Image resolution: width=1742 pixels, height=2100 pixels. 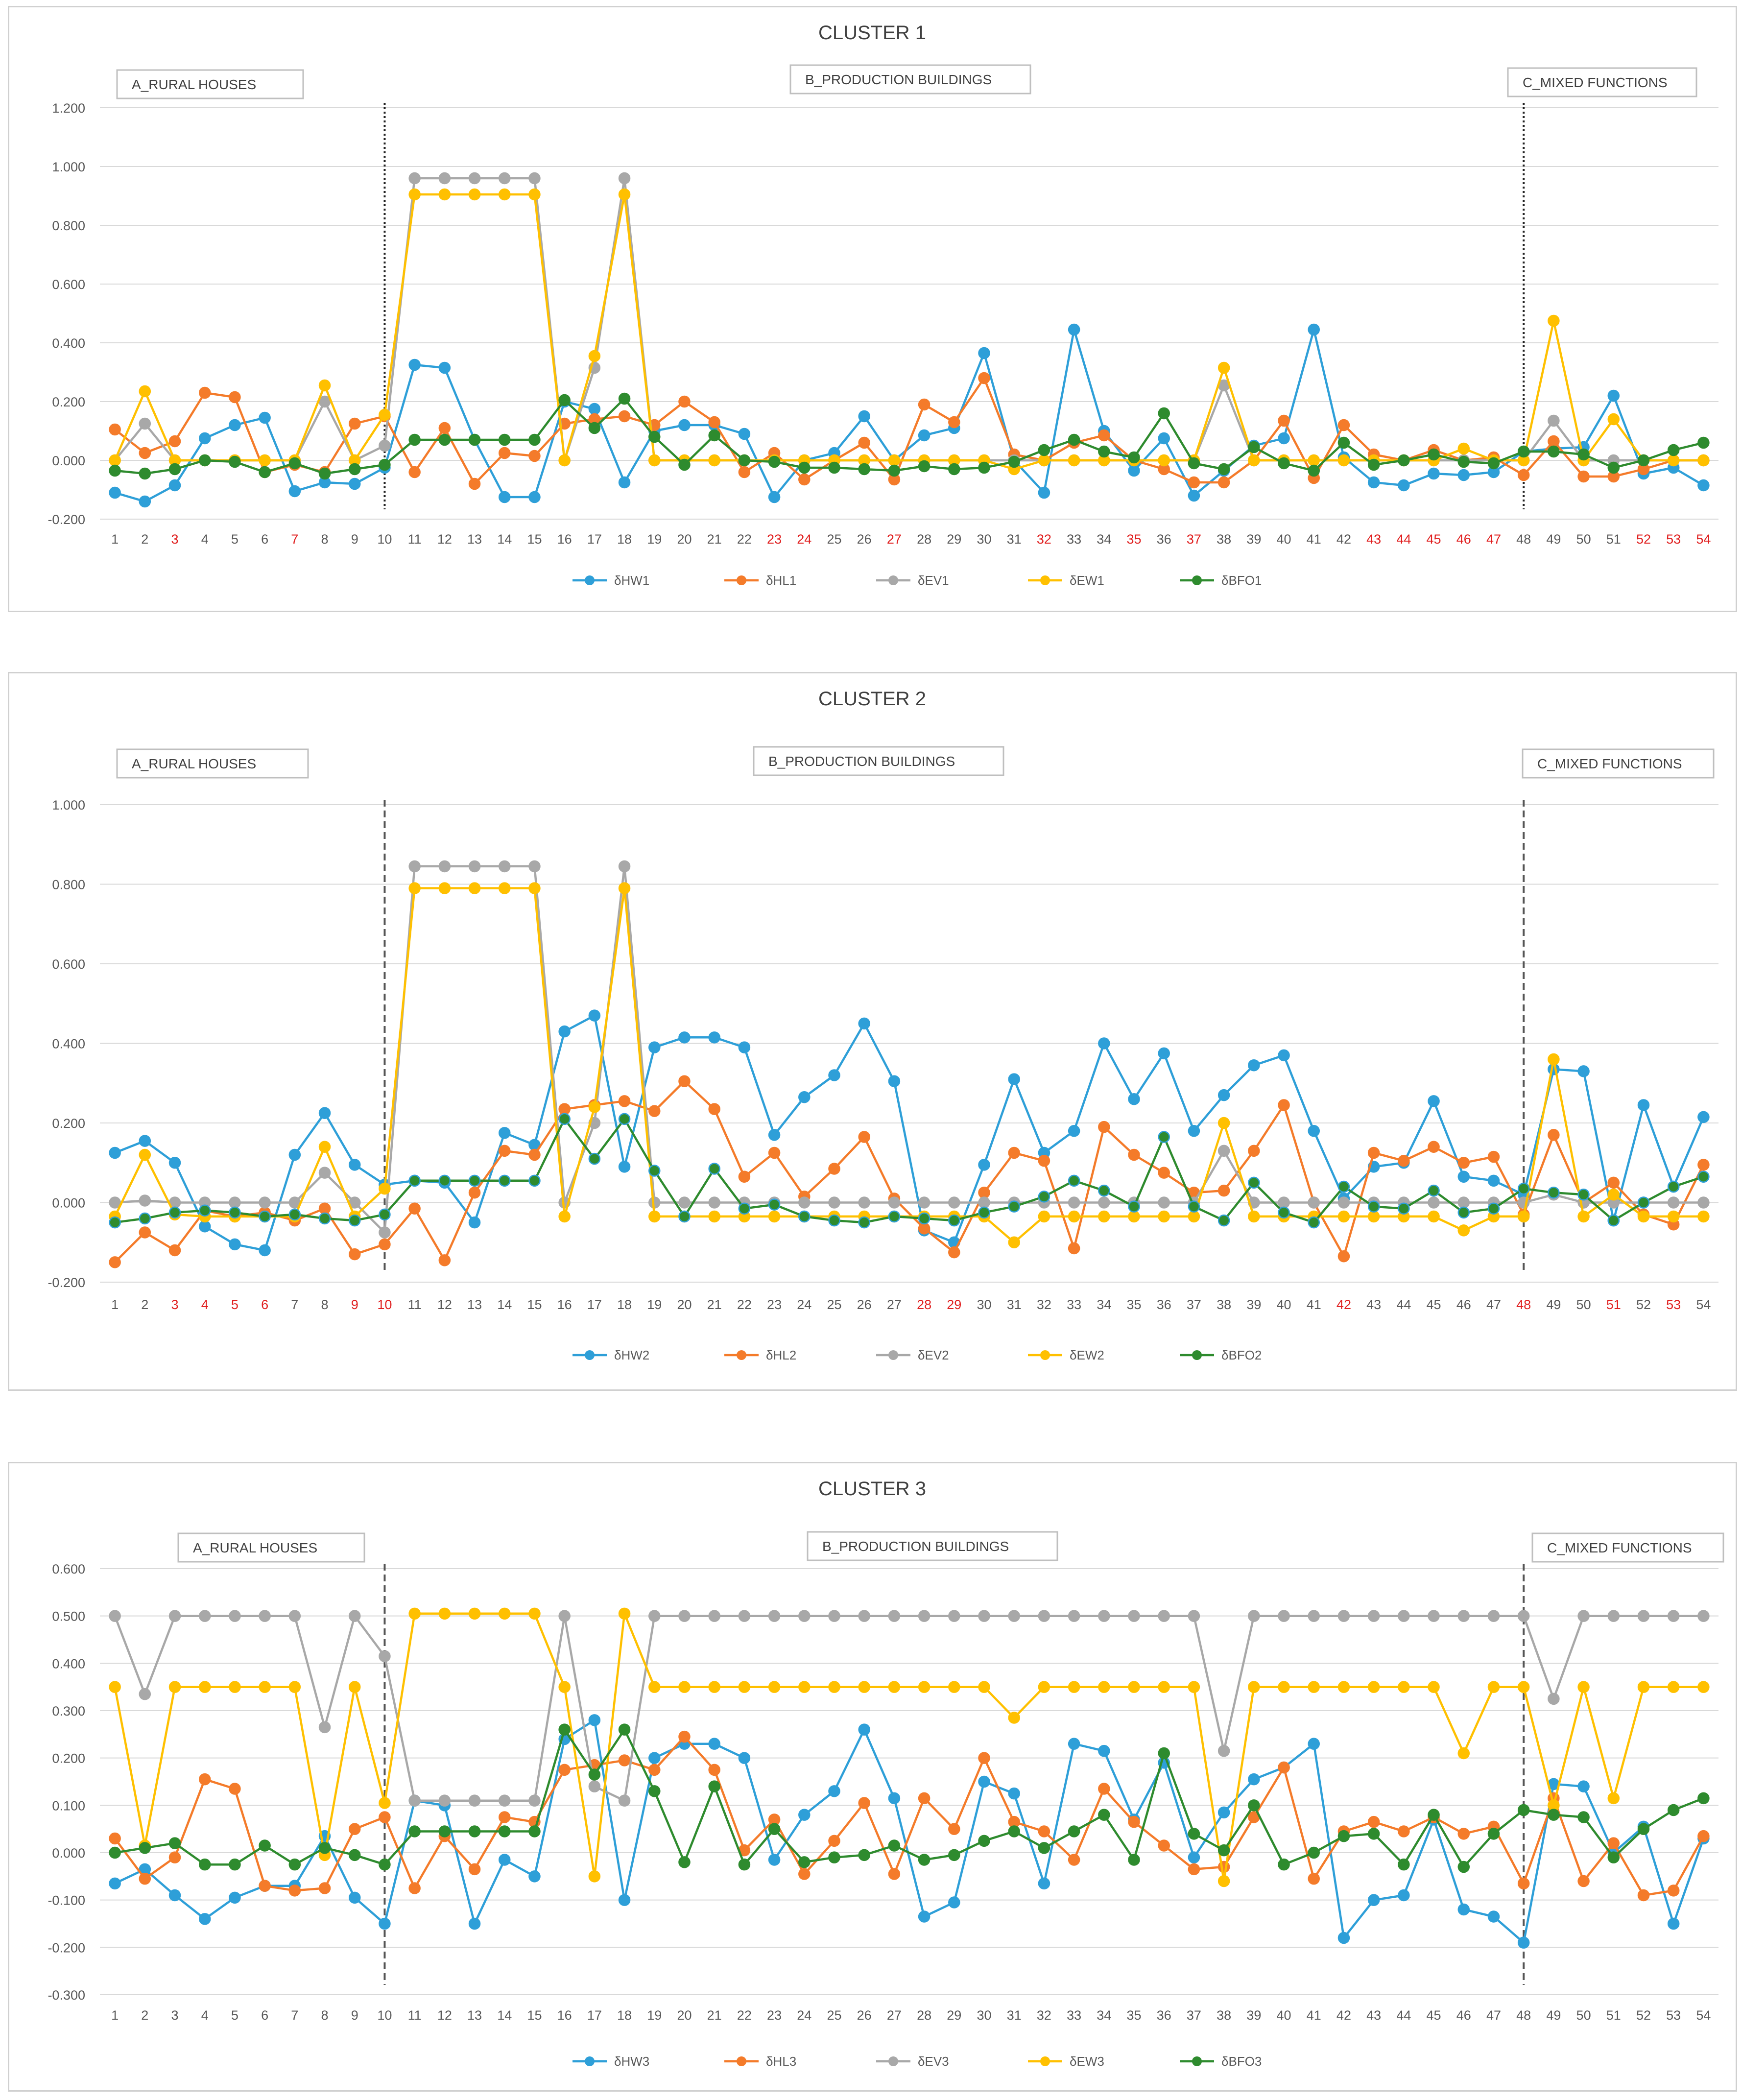 What do you see at coordinates (1015, 540) in the screenshot?
I see `x-tick-label: 31` at bounding box center [1015, 540].